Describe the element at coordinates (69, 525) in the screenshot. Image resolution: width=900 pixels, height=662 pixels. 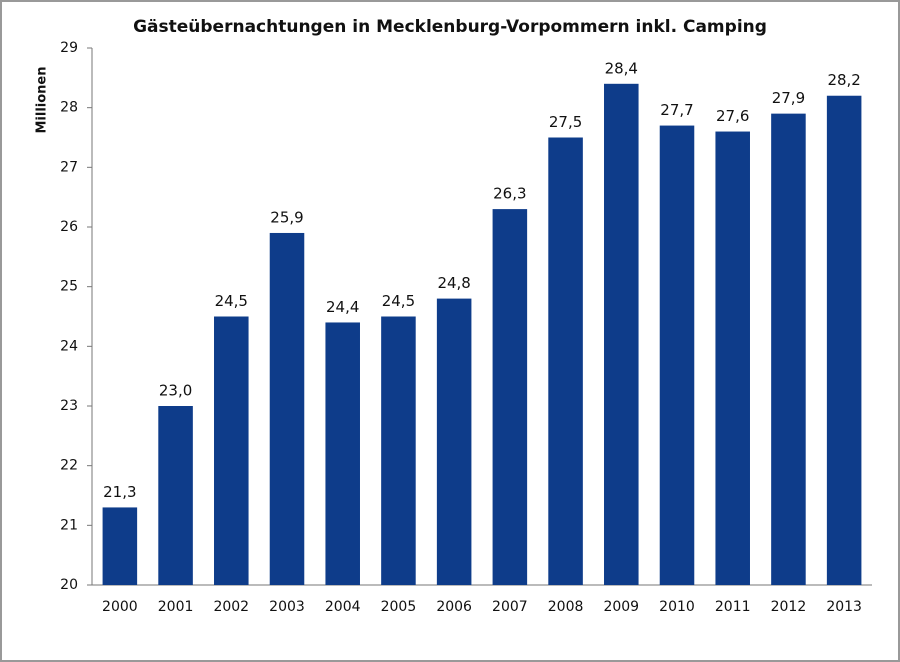
I see `y-tick-label: 21` at that location.